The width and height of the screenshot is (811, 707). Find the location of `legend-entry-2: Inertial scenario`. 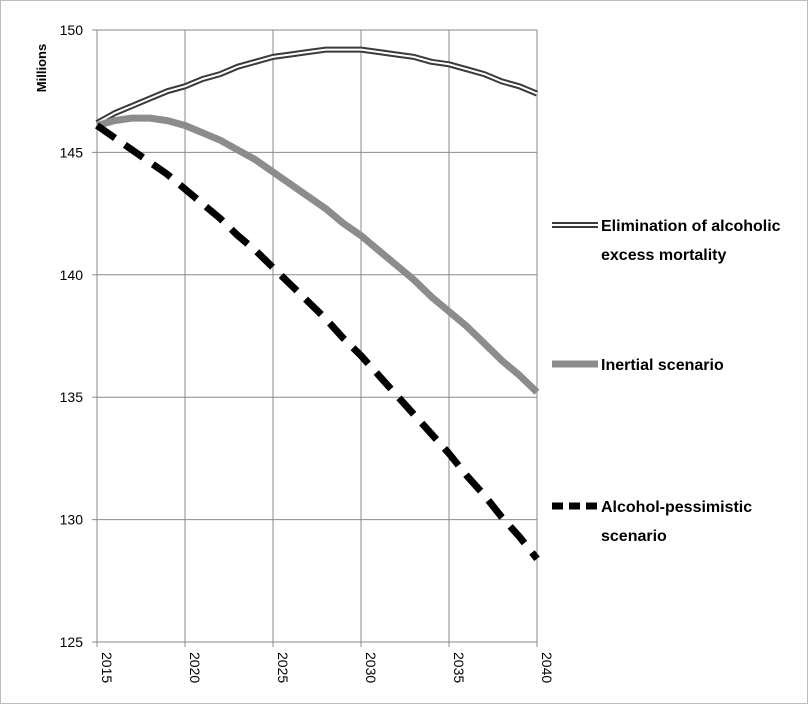

legend-entry-2: Inertial scenario is located at coordinates (638, 365).